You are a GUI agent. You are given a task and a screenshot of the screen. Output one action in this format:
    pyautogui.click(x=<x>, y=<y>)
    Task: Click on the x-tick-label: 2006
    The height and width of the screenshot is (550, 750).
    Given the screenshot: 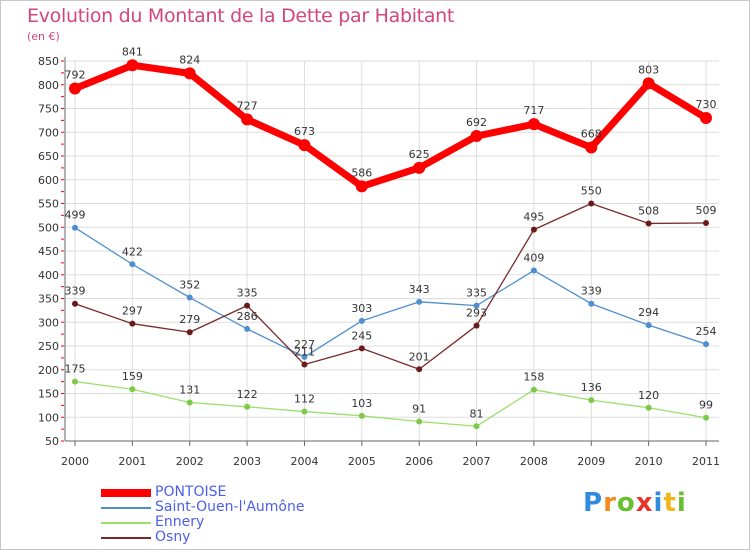 What is the action you would take?
    pyautogui.click(x=419, y=461)
    